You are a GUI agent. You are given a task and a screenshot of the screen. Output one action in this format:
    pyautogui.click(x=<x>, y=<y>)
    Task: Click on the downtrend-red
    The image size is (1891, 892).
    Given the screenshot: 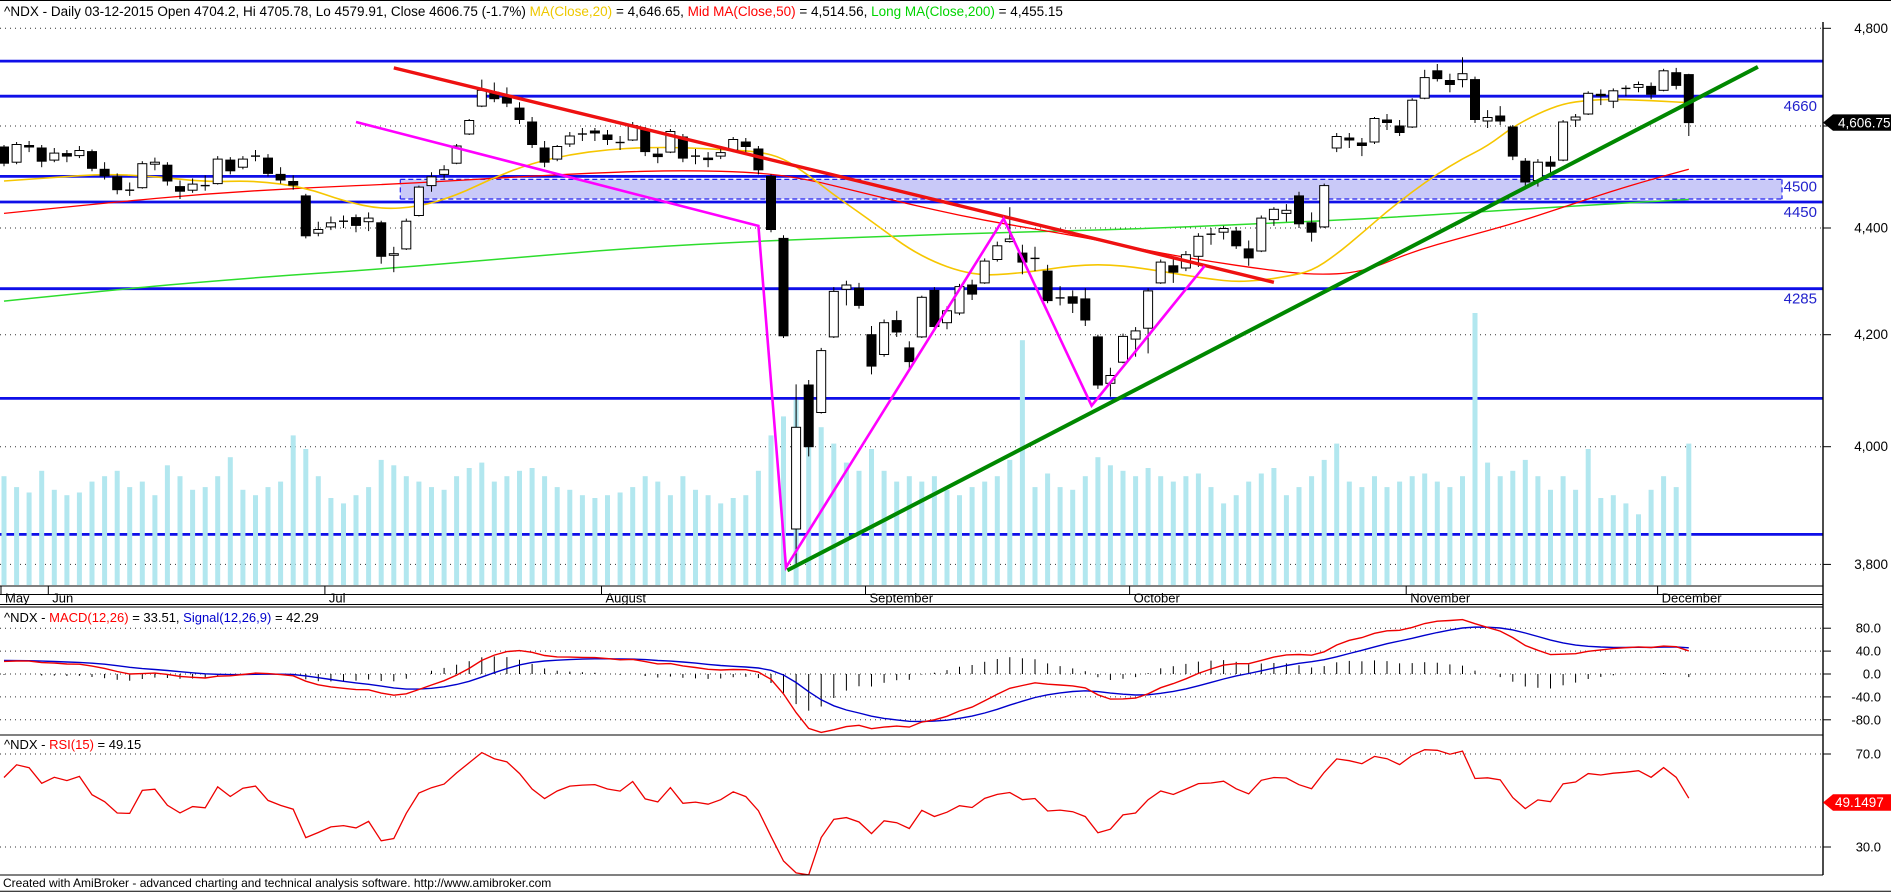 What is the action you would take?
    pyautogui.click(x=834, y=175)
    